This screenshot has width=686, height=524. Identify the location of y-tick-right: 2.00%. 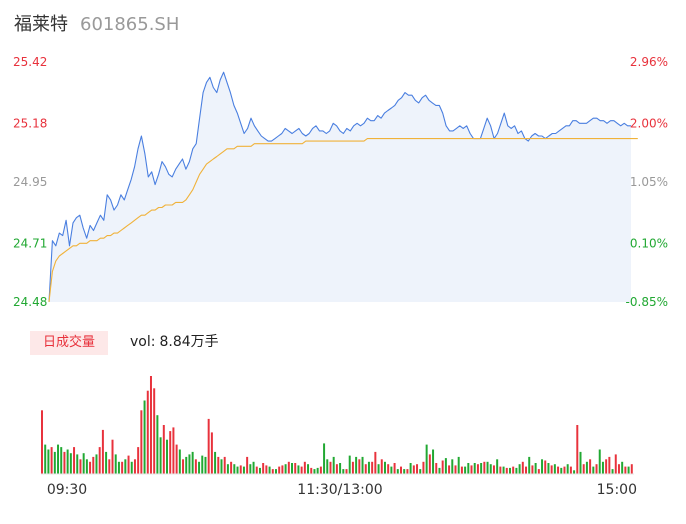
(649, 123).